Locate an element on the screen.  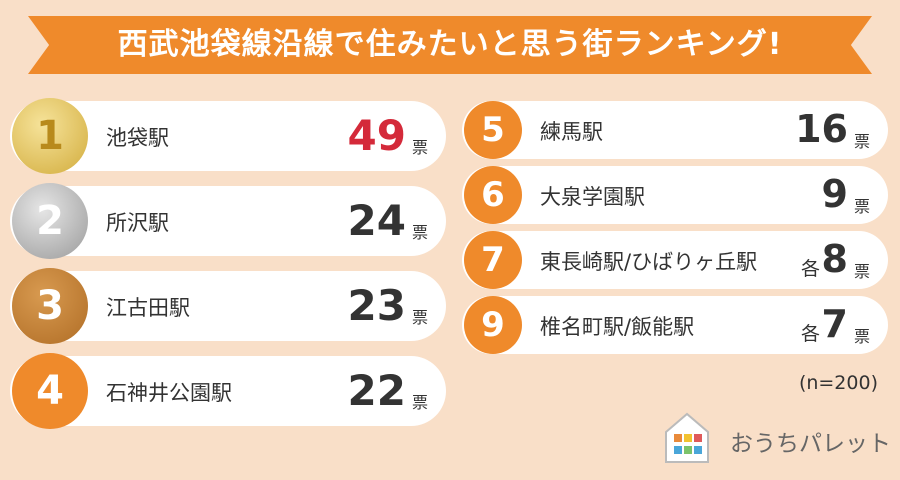
station-name: 江古田駅 is located at coordinates (148, 308).